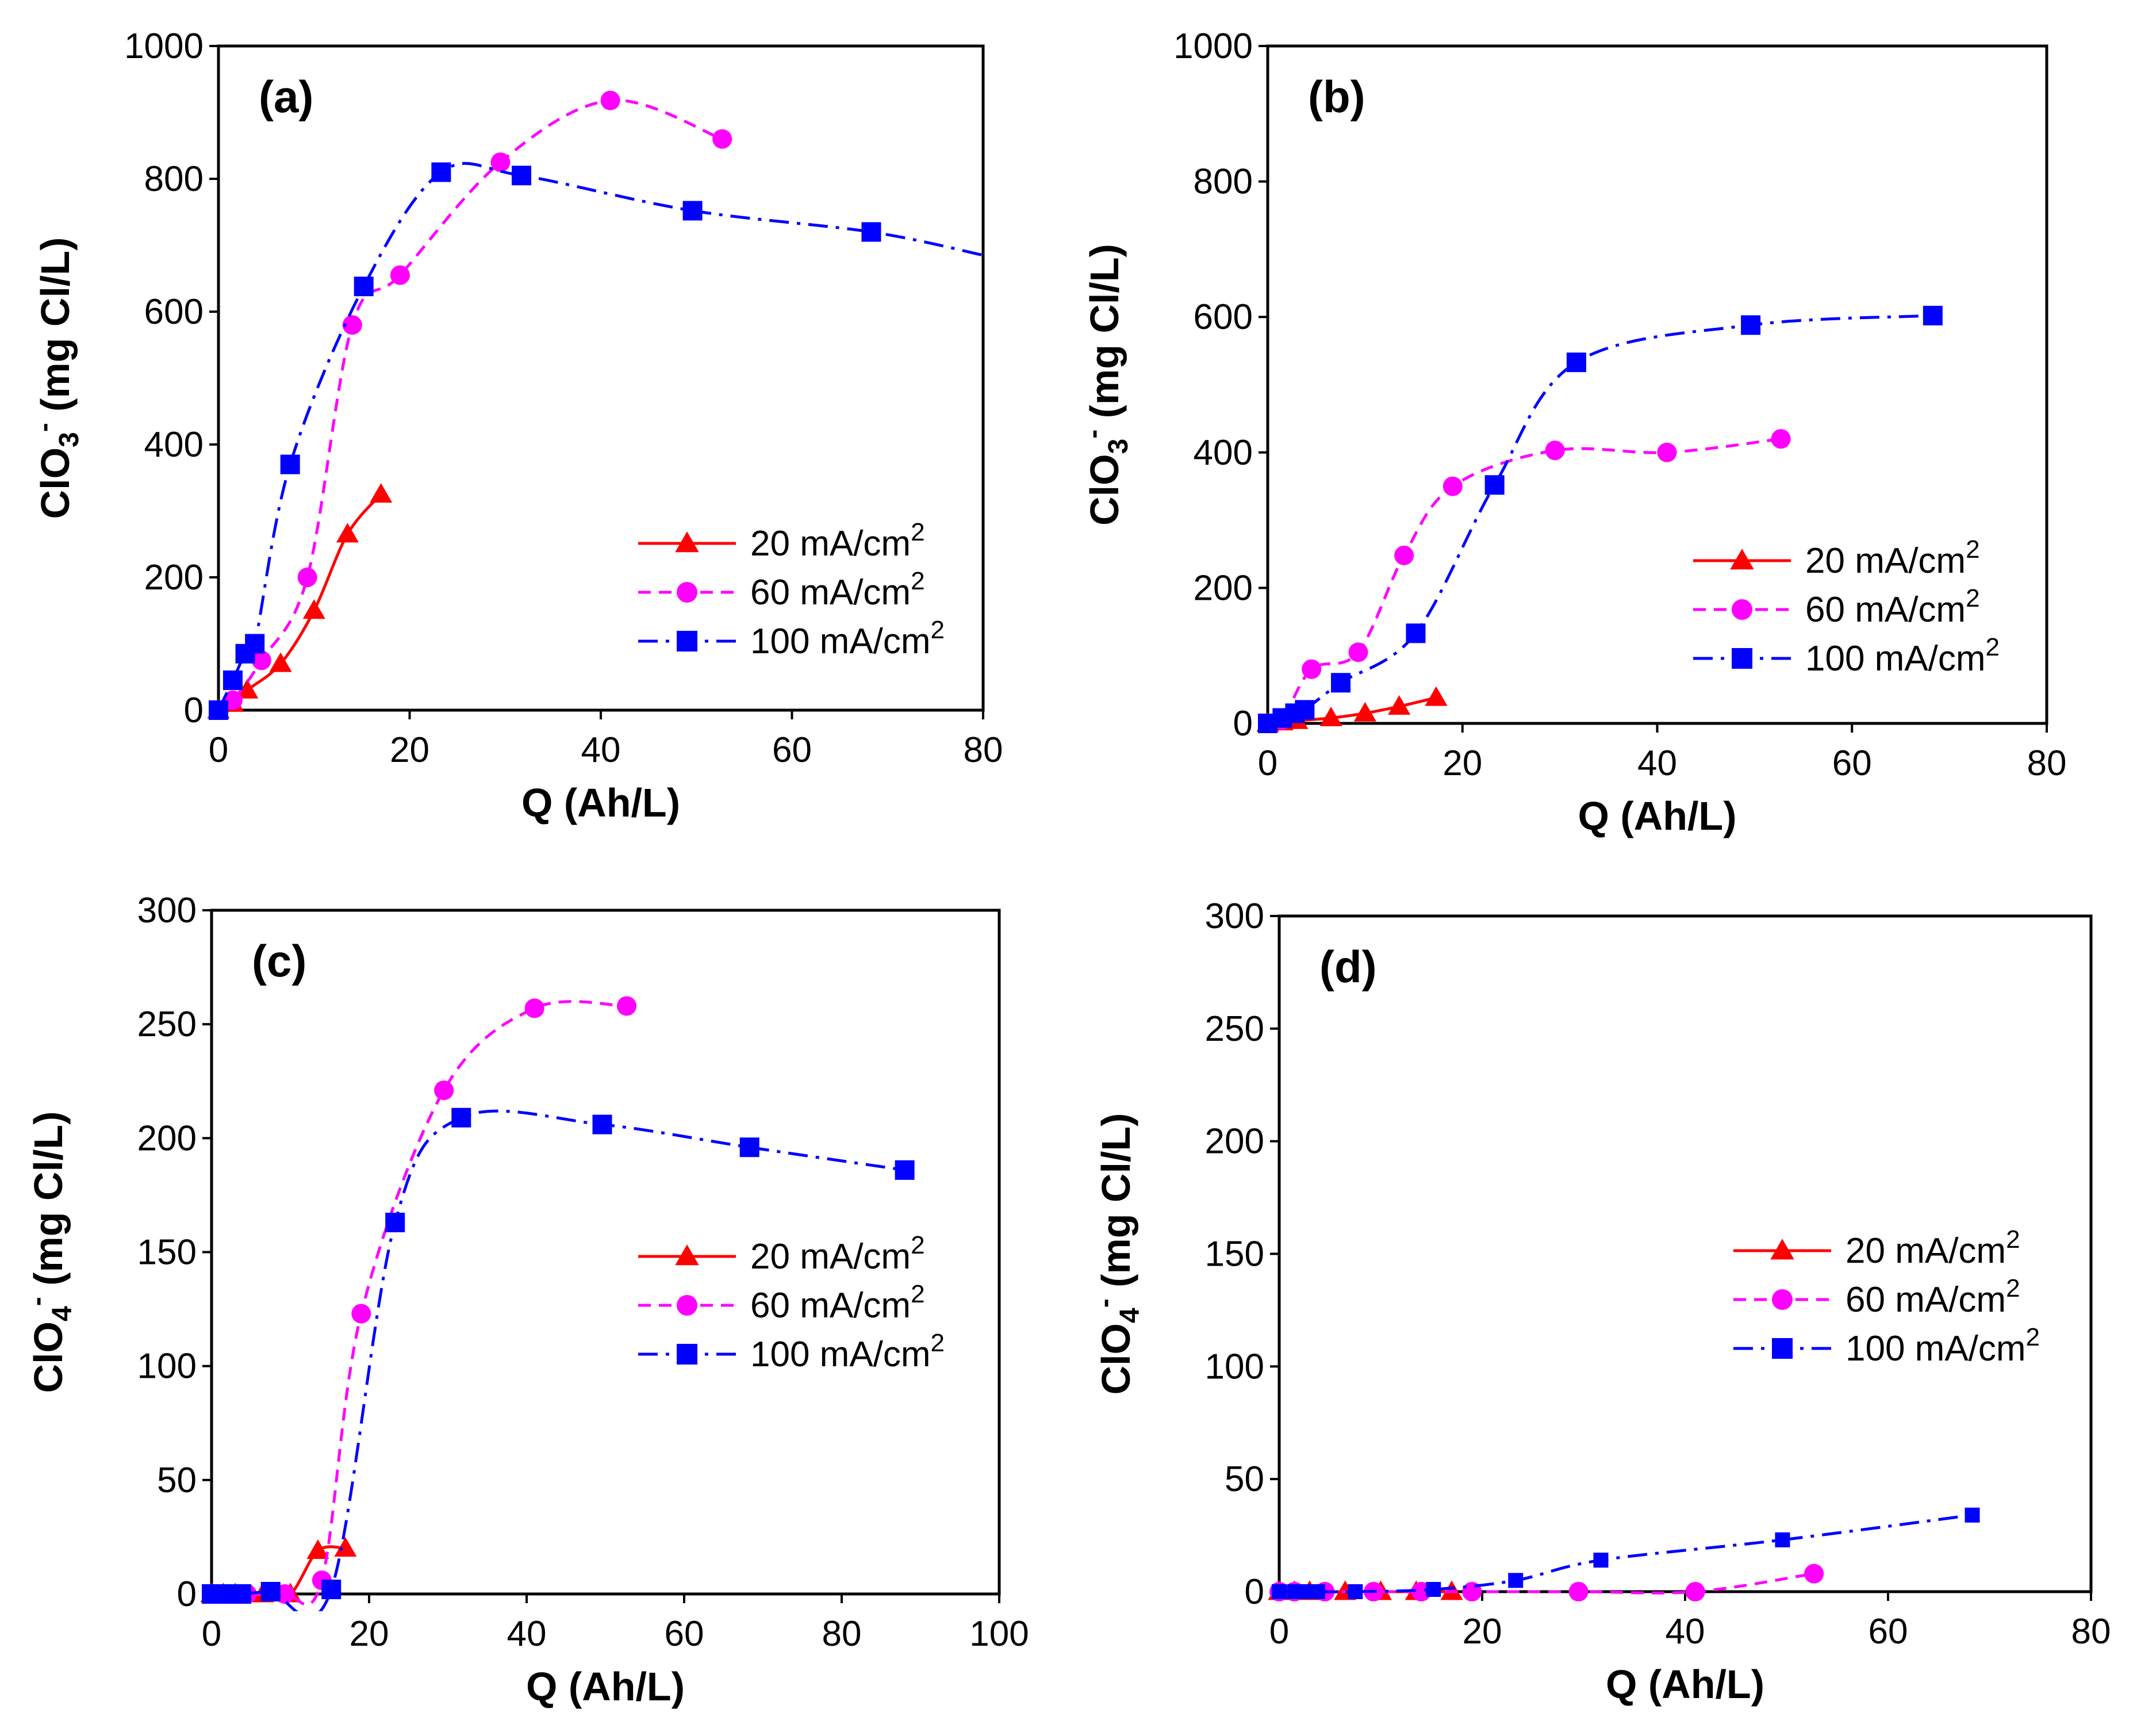 The width and height of the screenshot is (2137, 1736). I want to click on series-line, so click(1626, 1553).